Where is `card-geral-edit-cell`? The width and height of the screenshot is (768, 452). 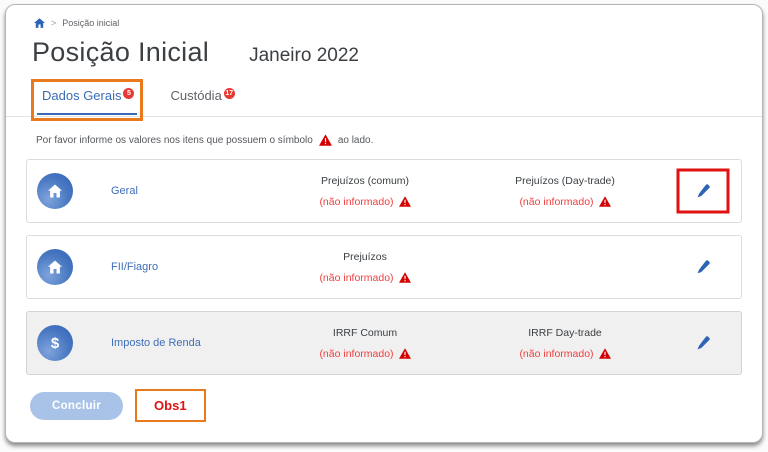
card-geral-edit-cell is located at coordinates (703, 191).